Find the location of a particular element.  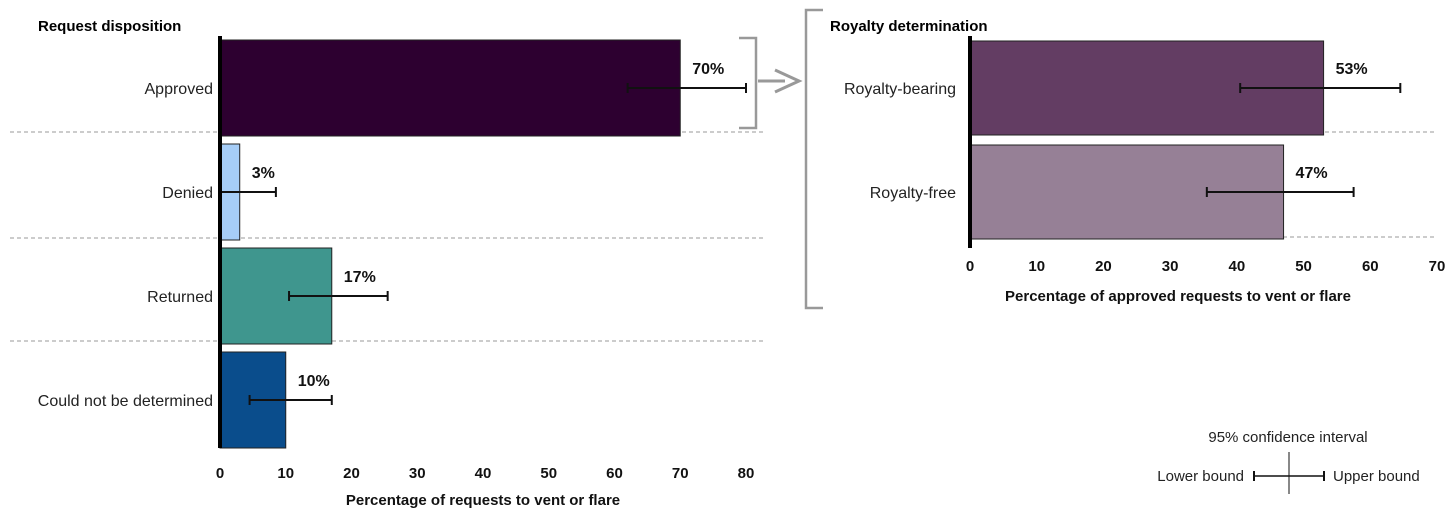

left-x-tick-label-0: 0 is located at coordinates (220, 473).